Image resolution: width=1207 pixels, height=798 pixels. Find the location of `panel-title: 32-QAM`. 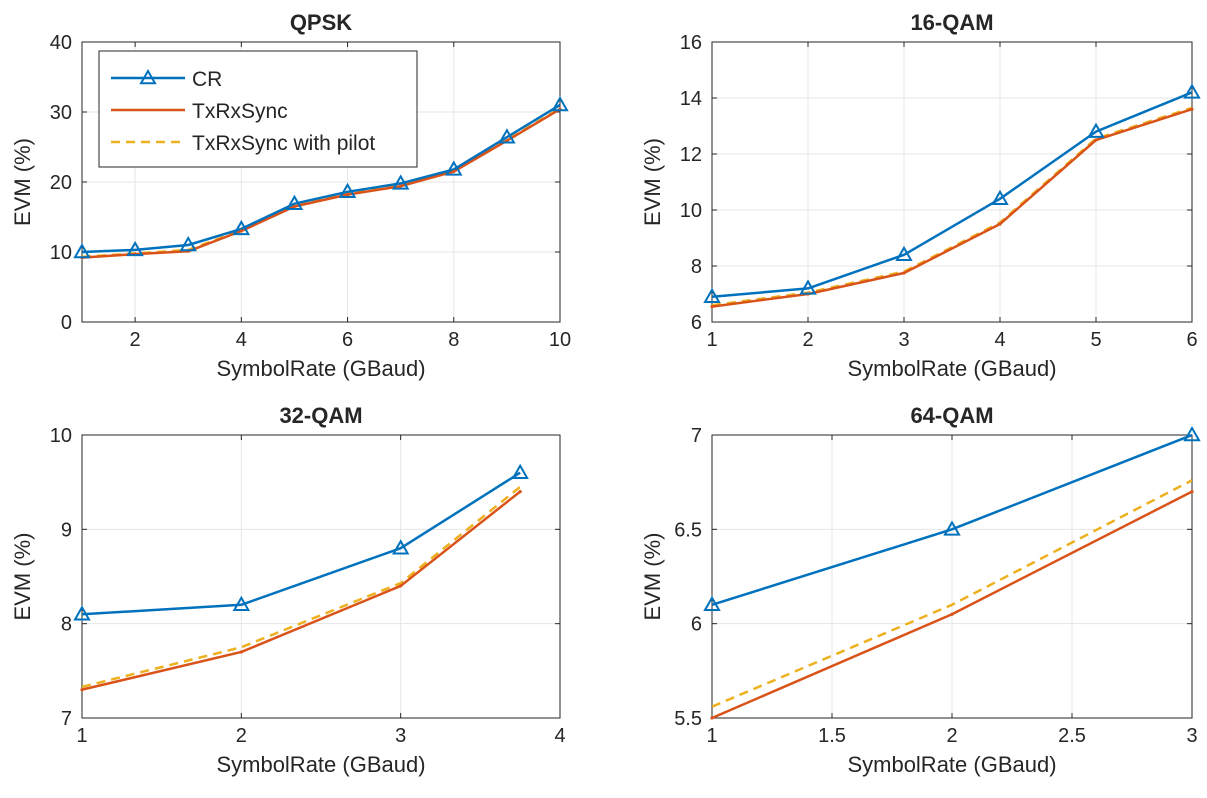

panel-title: 32-QAM is located at coordinates (320, 415).